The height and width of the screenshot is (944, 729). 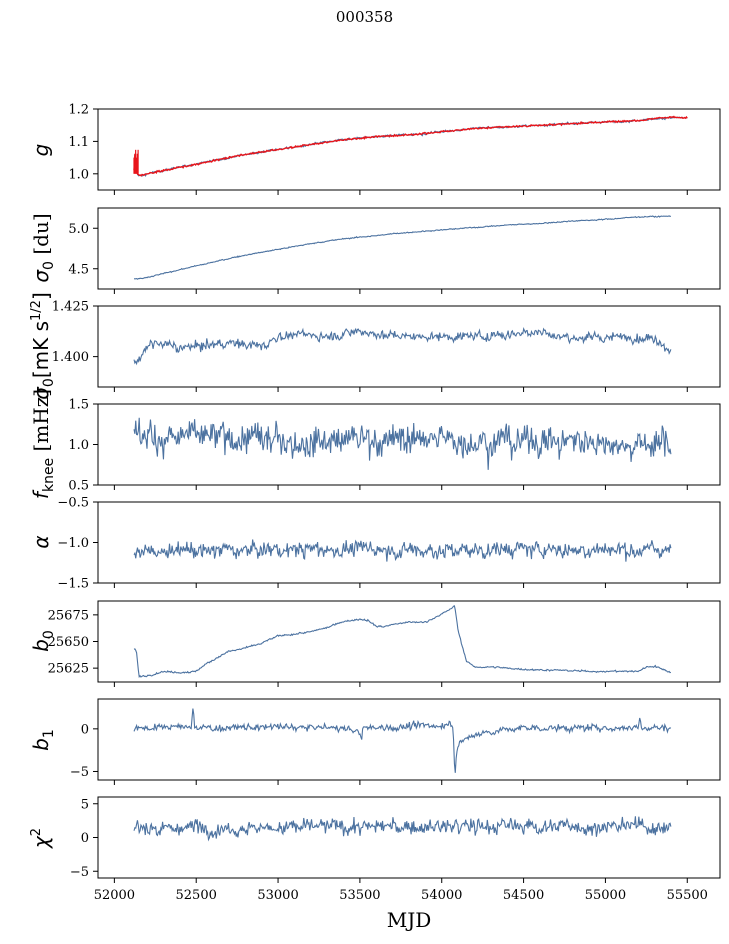 I want to click on y-tick-label: 25650, so click(x=68, y=642).